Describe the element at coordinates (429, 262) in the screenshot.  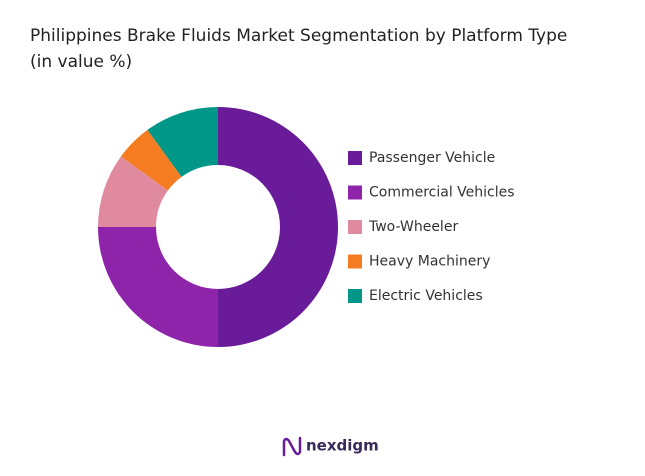
I see `legend-label: Heavy Machinery` at that location.